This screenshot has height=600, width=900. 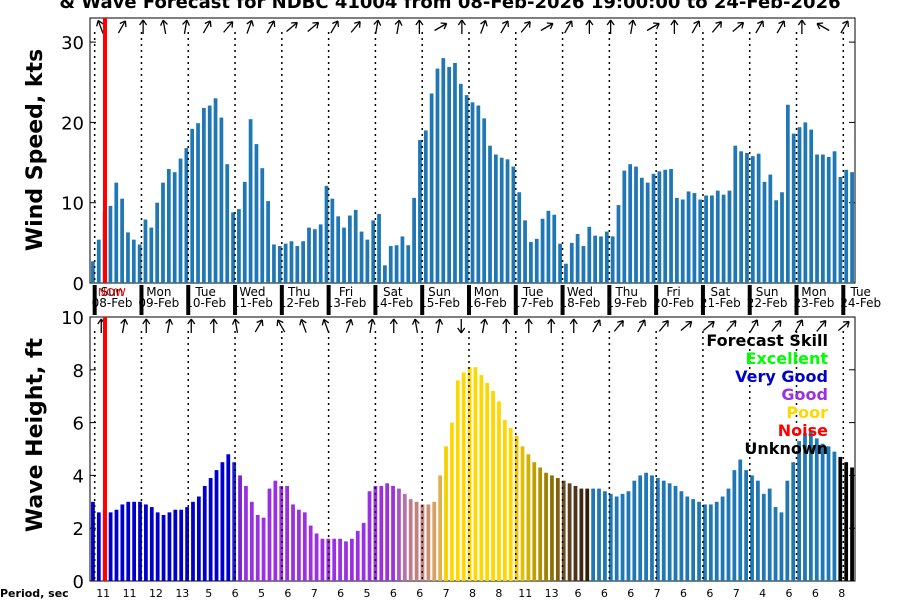 What do you see at coordinates (78, 529) in the screenshot?
I see `y-tick-label: 2` at bounding box center [78, 529].